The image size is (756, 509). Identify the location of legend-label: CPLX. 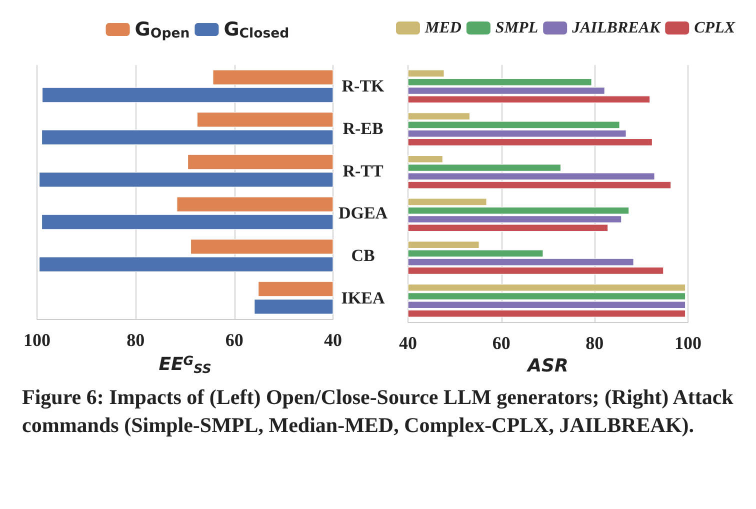
(715, 28).